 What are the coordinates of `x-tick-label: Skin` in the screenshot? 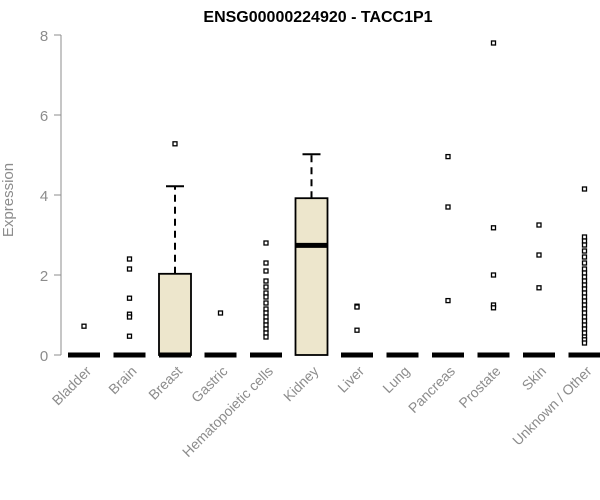 It's located at (534, 378).